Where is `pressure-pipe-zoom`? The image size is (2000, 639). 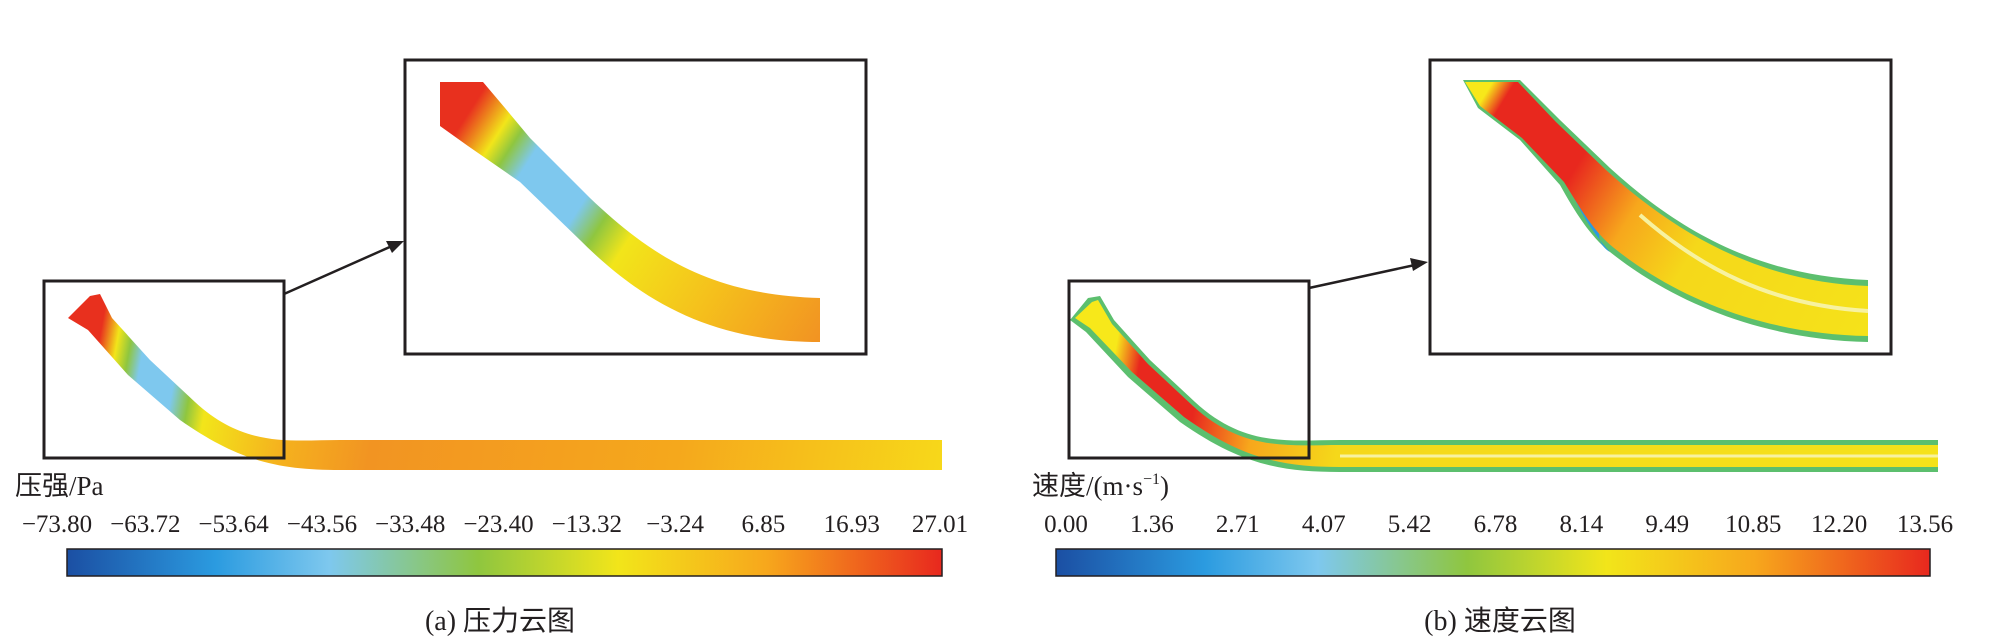 pressure-pipe-zoom is located at coordinates (630, 212).